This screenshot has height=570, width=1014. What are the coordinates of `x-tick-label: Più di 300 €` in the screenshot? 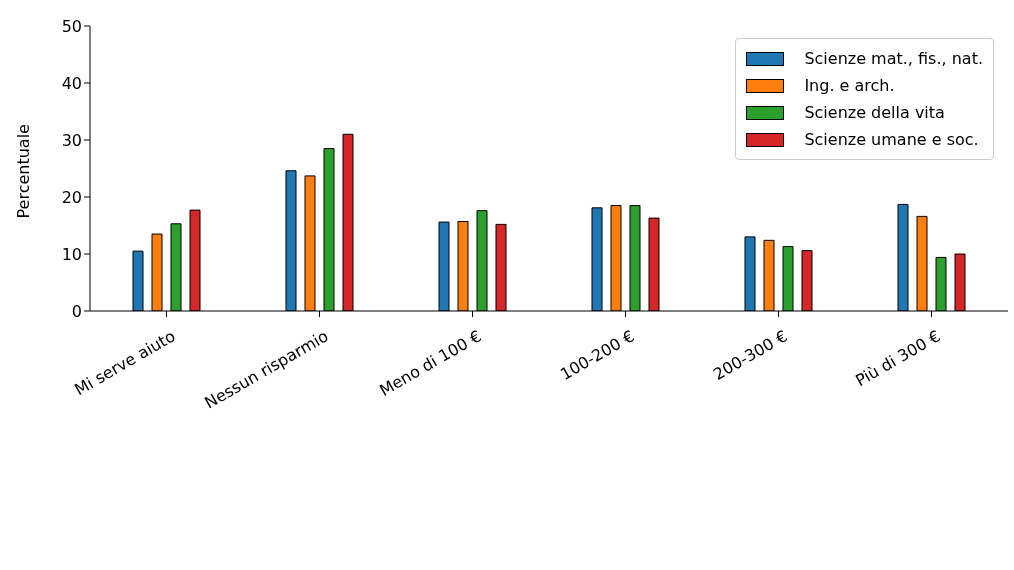 It's located at (898, 358).